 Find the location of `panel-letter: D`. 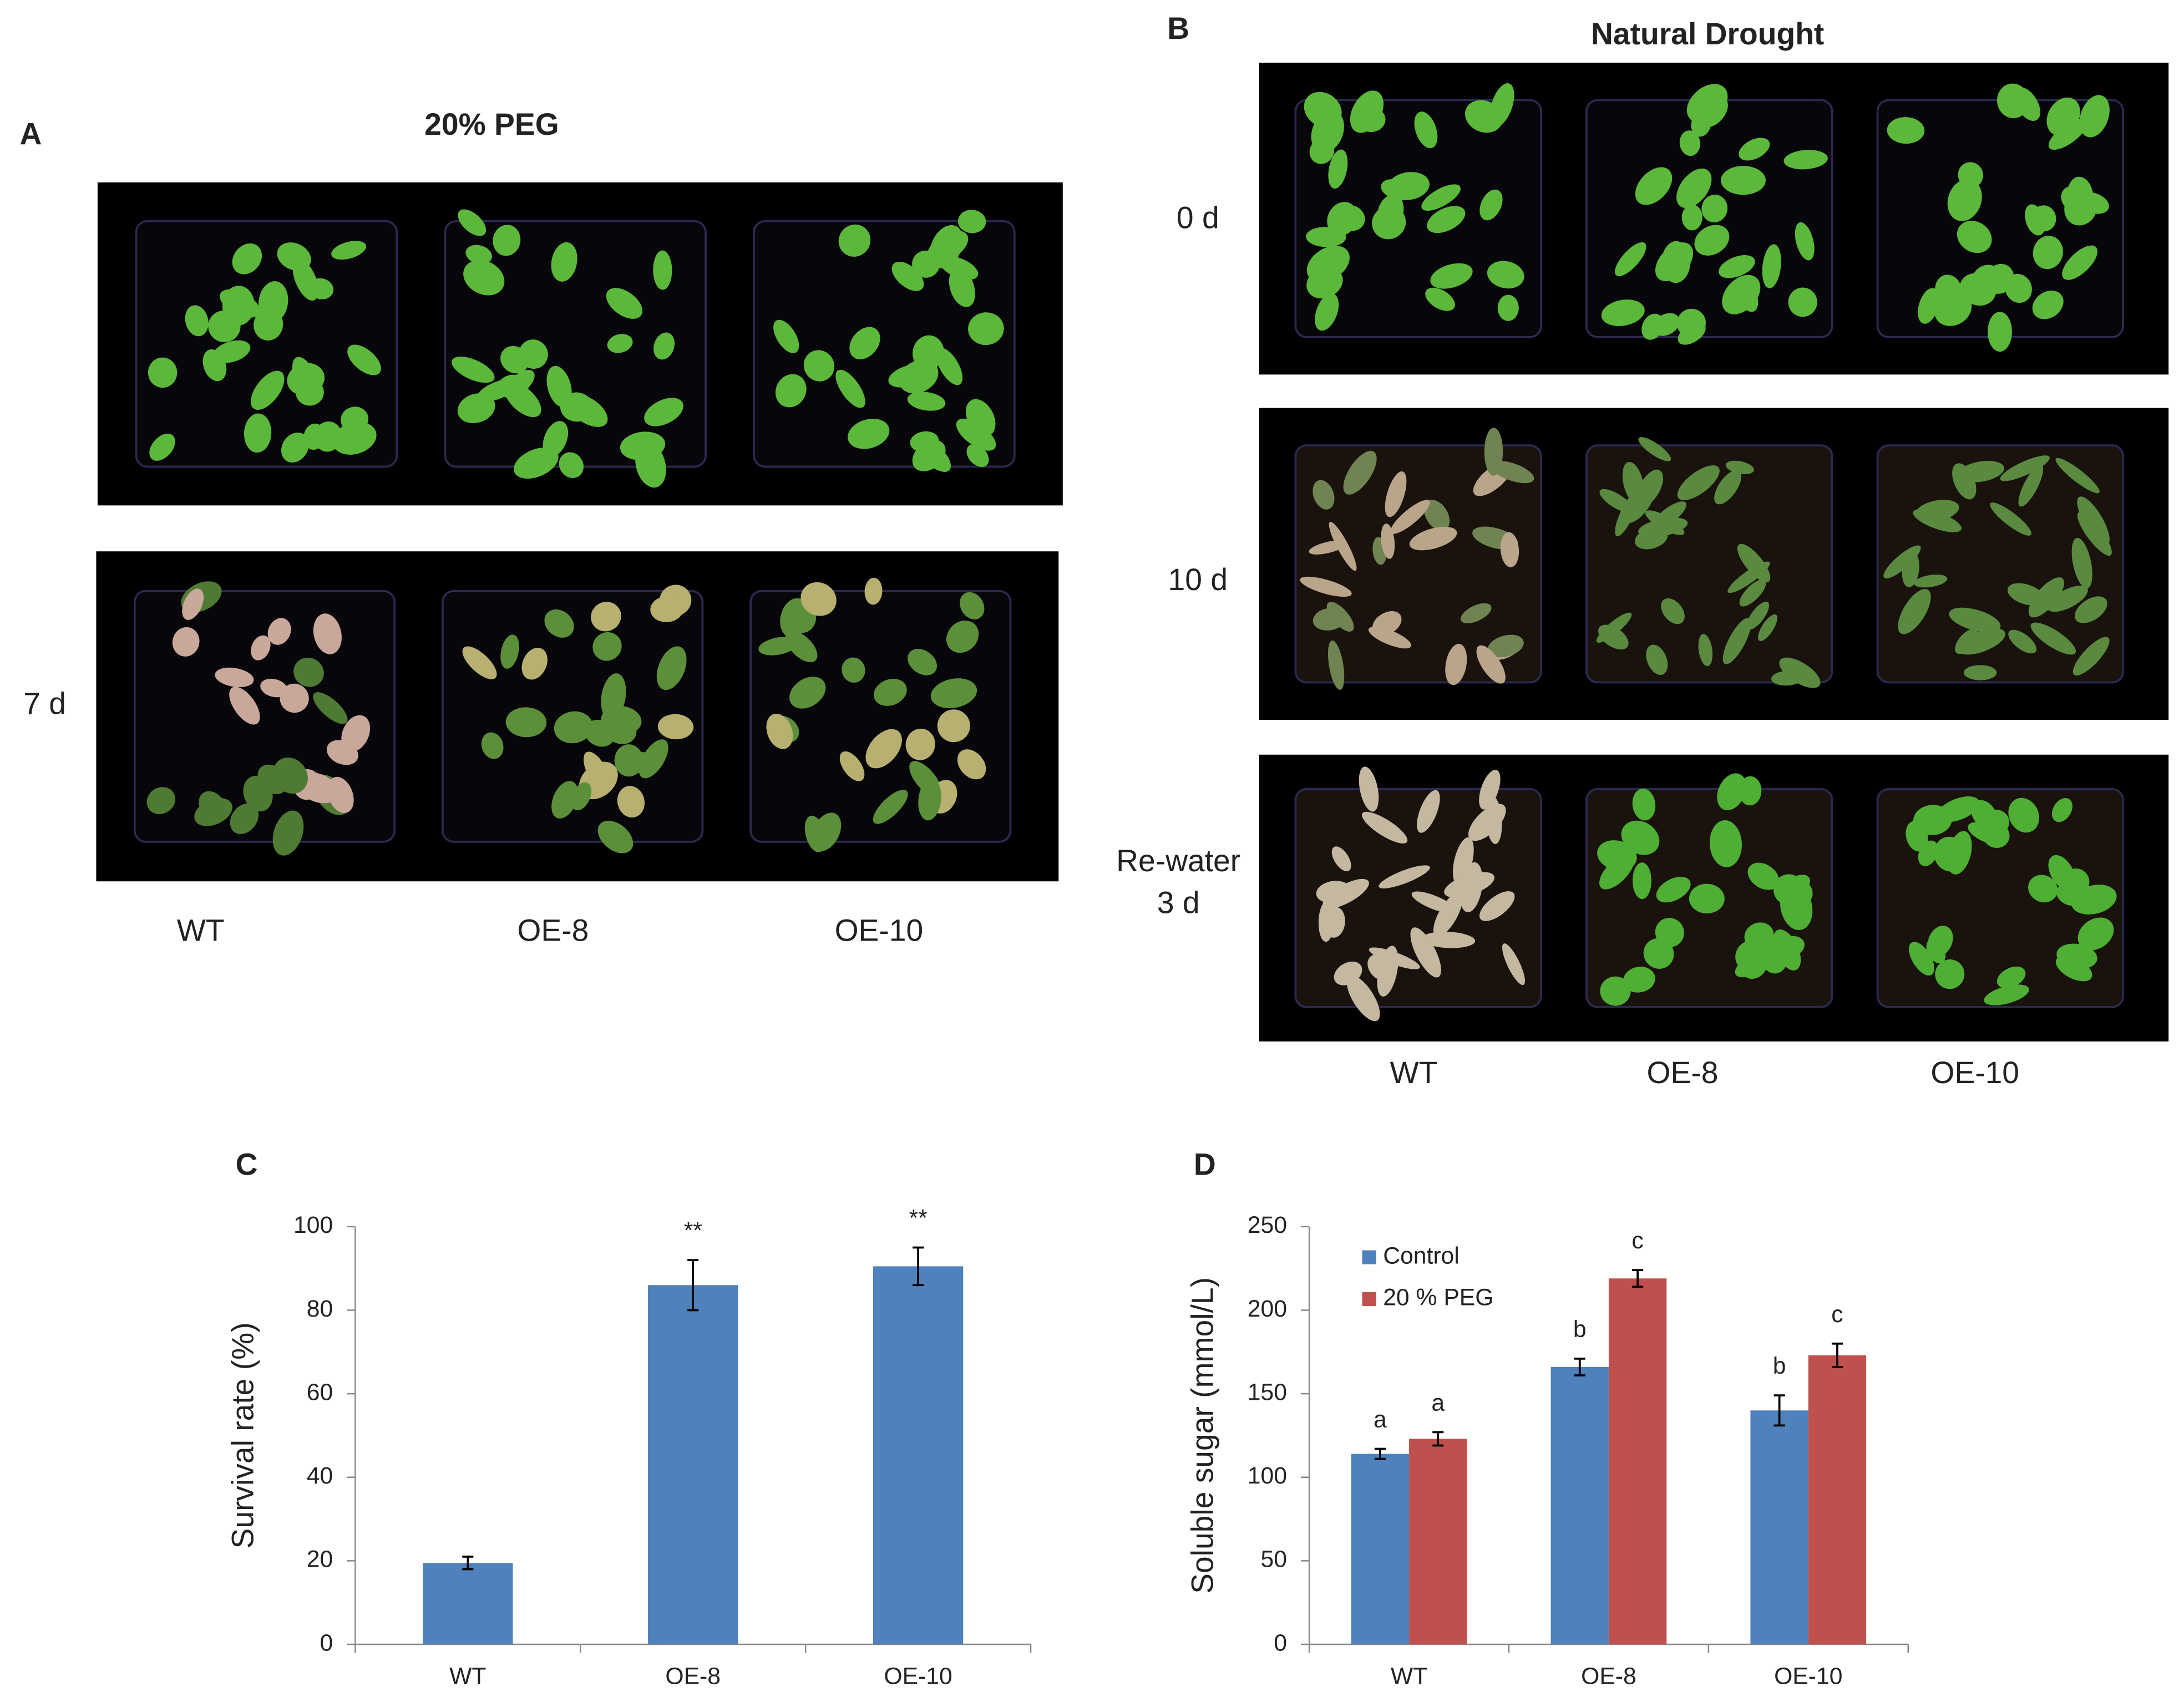

panel-letter: D is located at coordinates (1205, 1164).